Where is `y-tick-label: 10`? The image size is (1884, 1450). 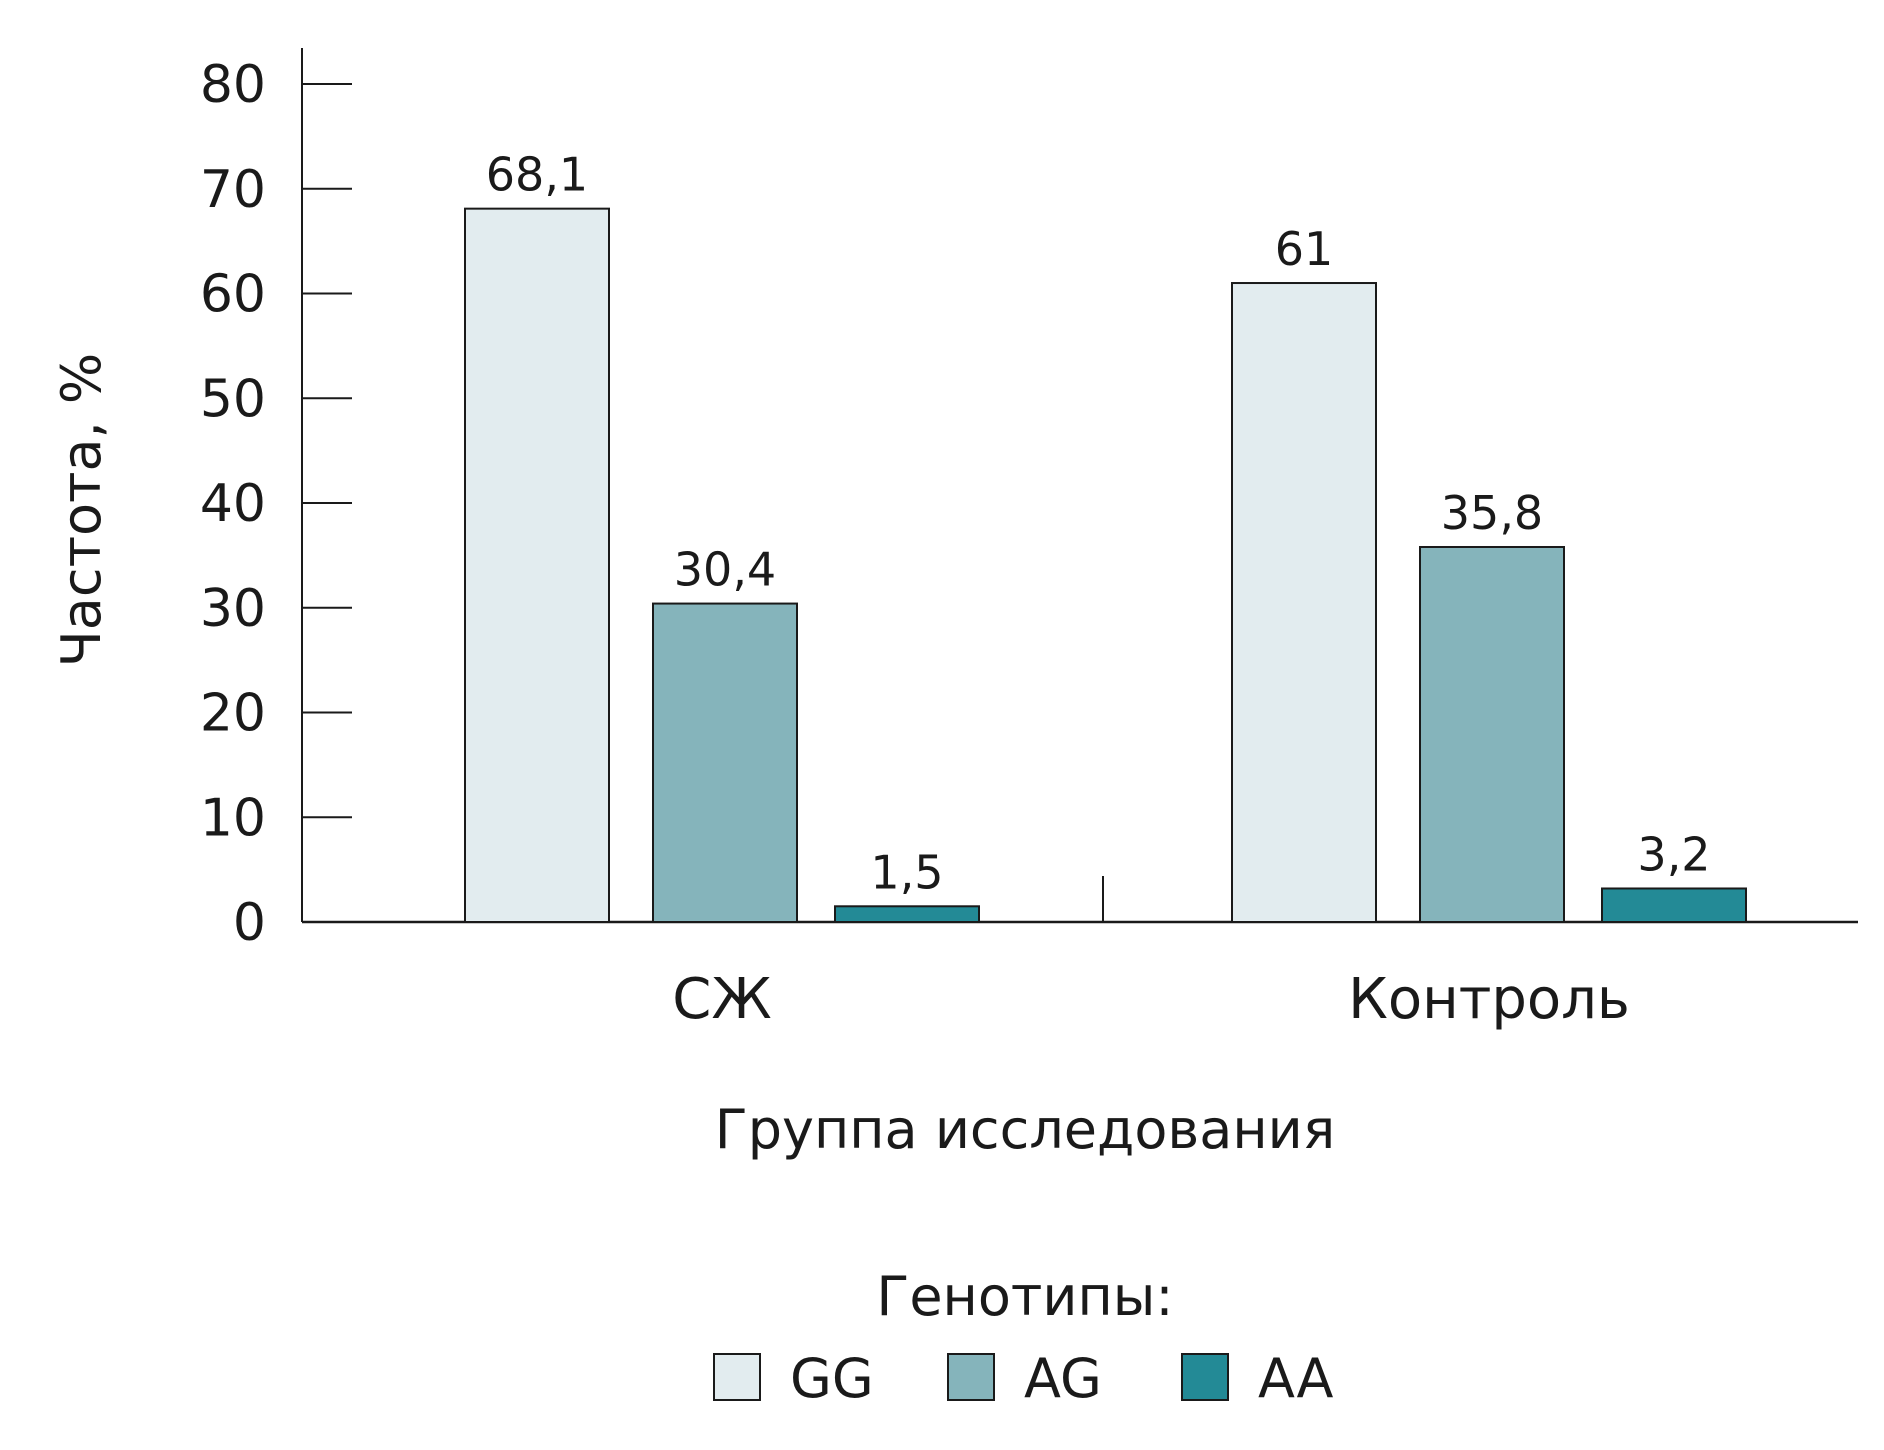
y-tick-label: 10 is located at coordinates (233, 818).